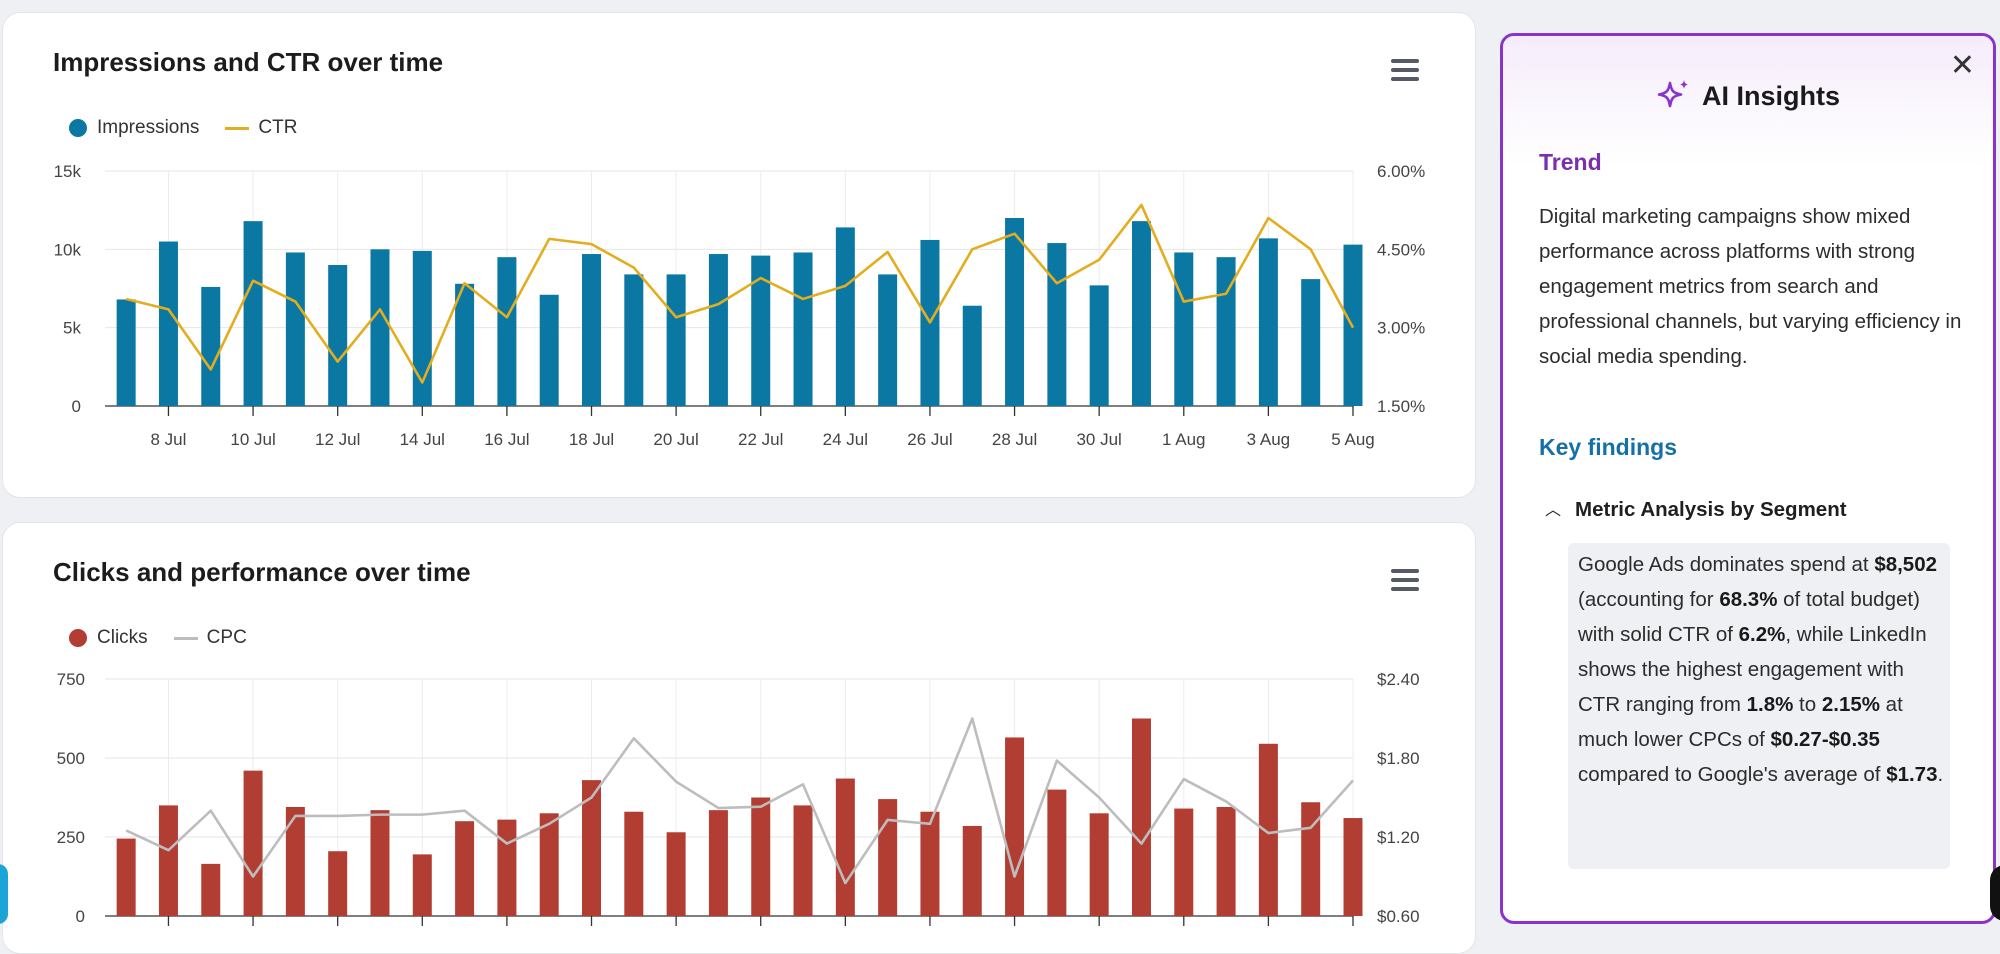 The height and width of the screenshot is (954, 2000). What do you see at coordinates (68, 171) in the screenshot?
I see `y-left-tick-label: 15k` at bounding box center [68, 171].